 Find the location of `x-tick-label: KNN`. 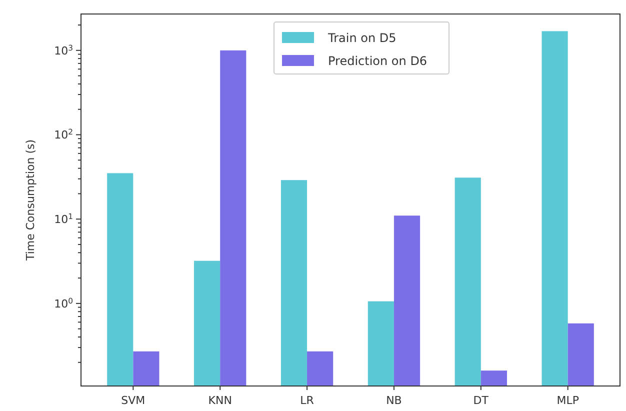

x-tick-label: KNN is located at coordinates (220, 400).